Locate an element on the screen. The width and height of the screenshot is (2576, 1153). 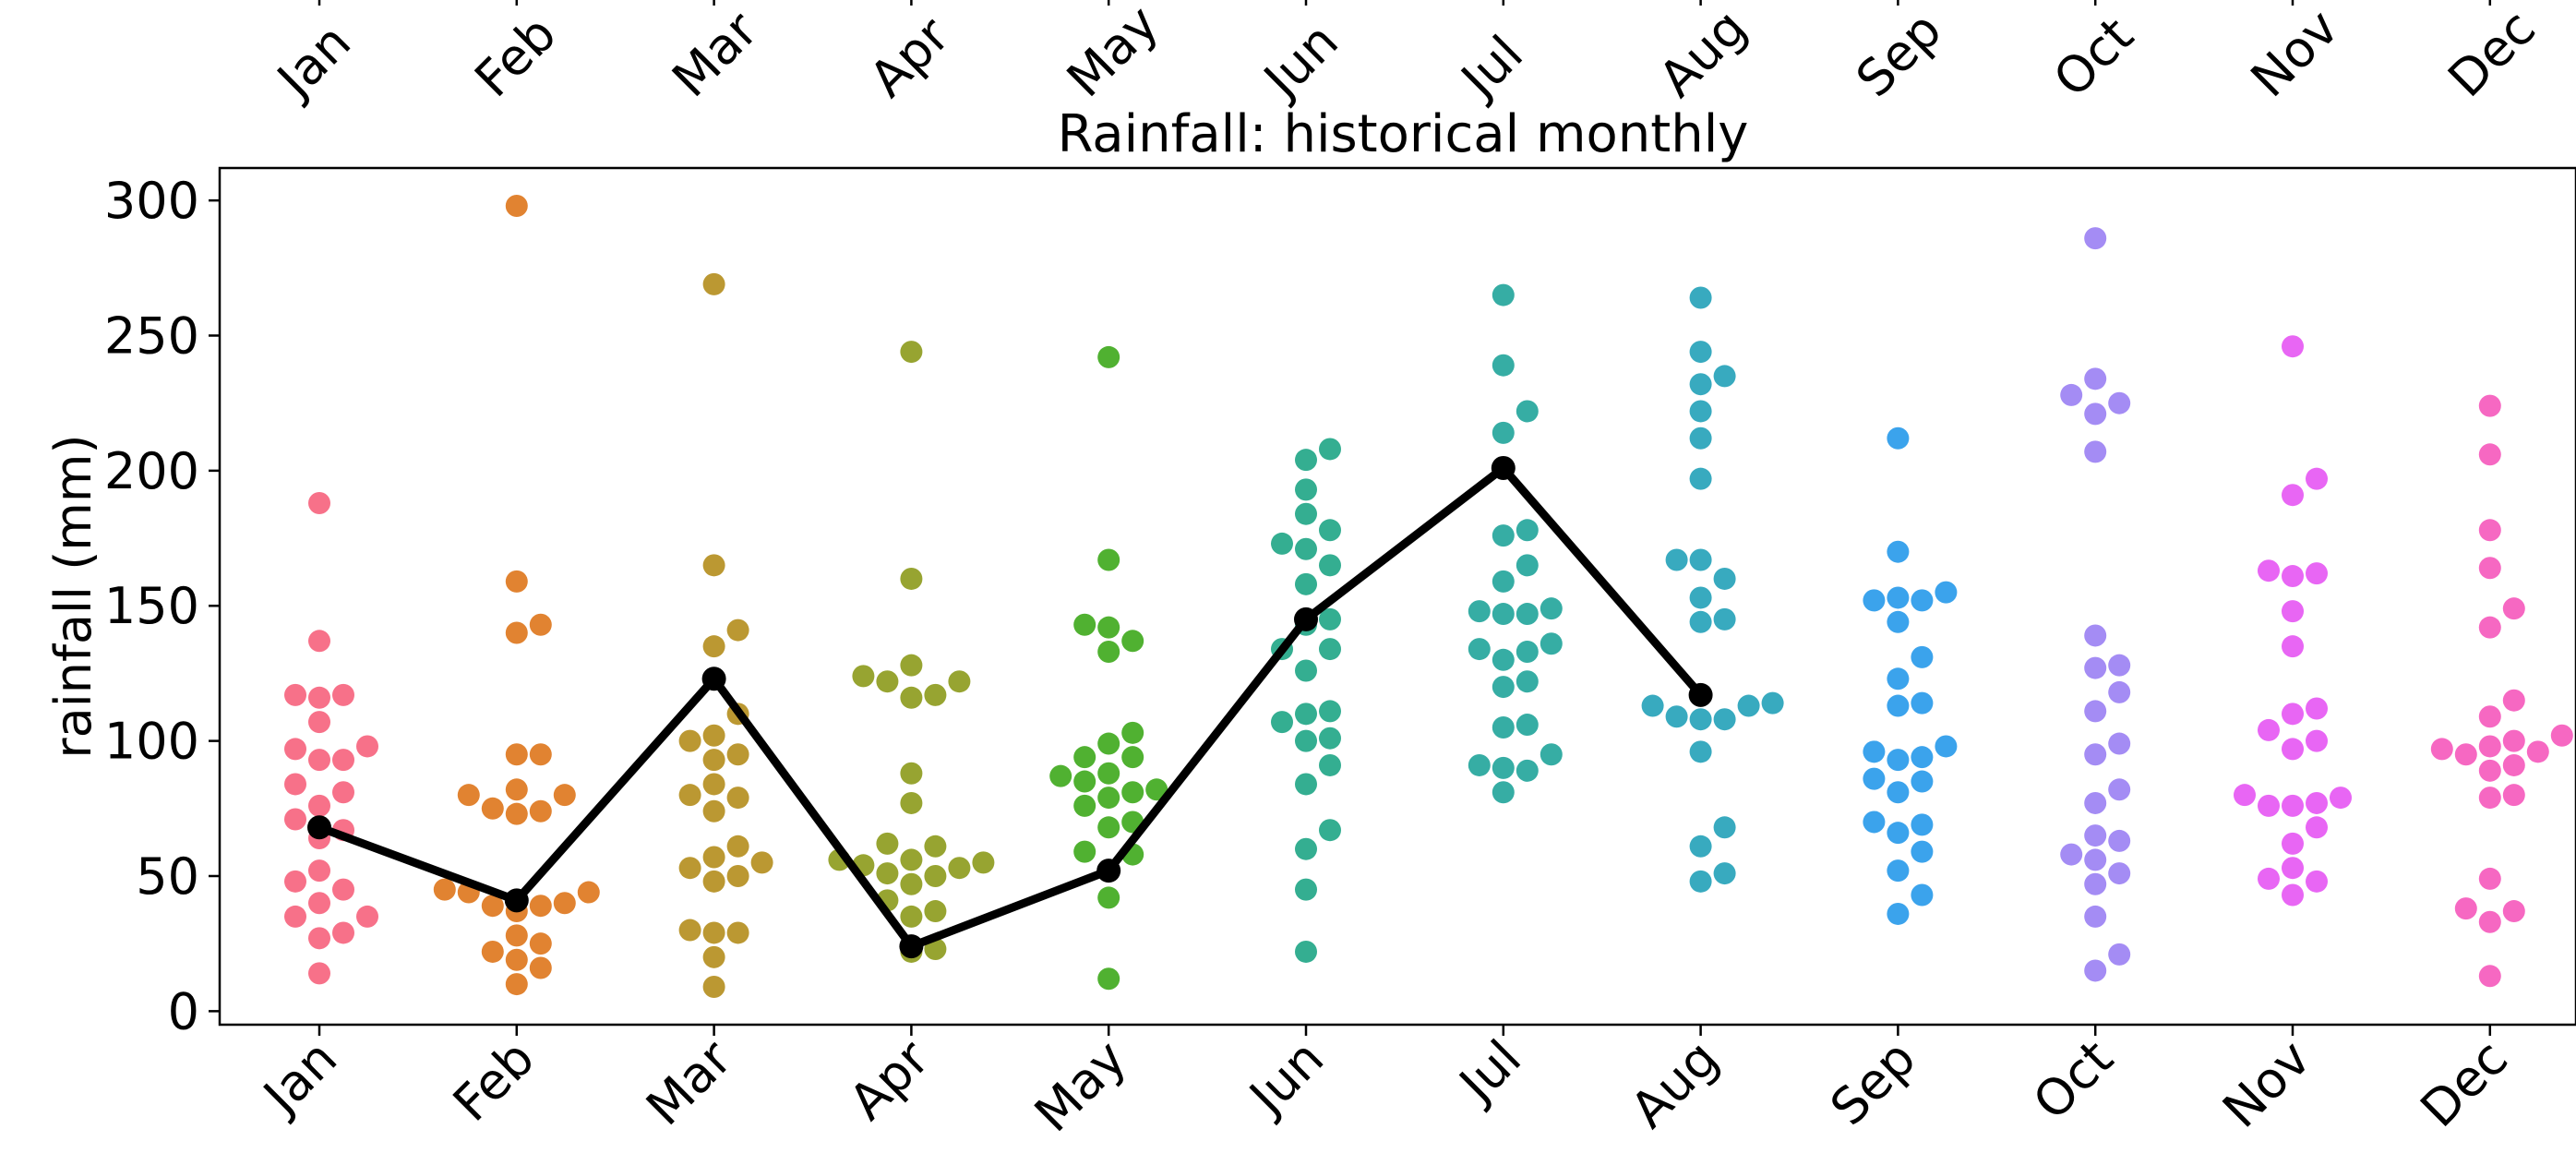
x-tick-label: Sep is located at coordinates (1873, 1083).